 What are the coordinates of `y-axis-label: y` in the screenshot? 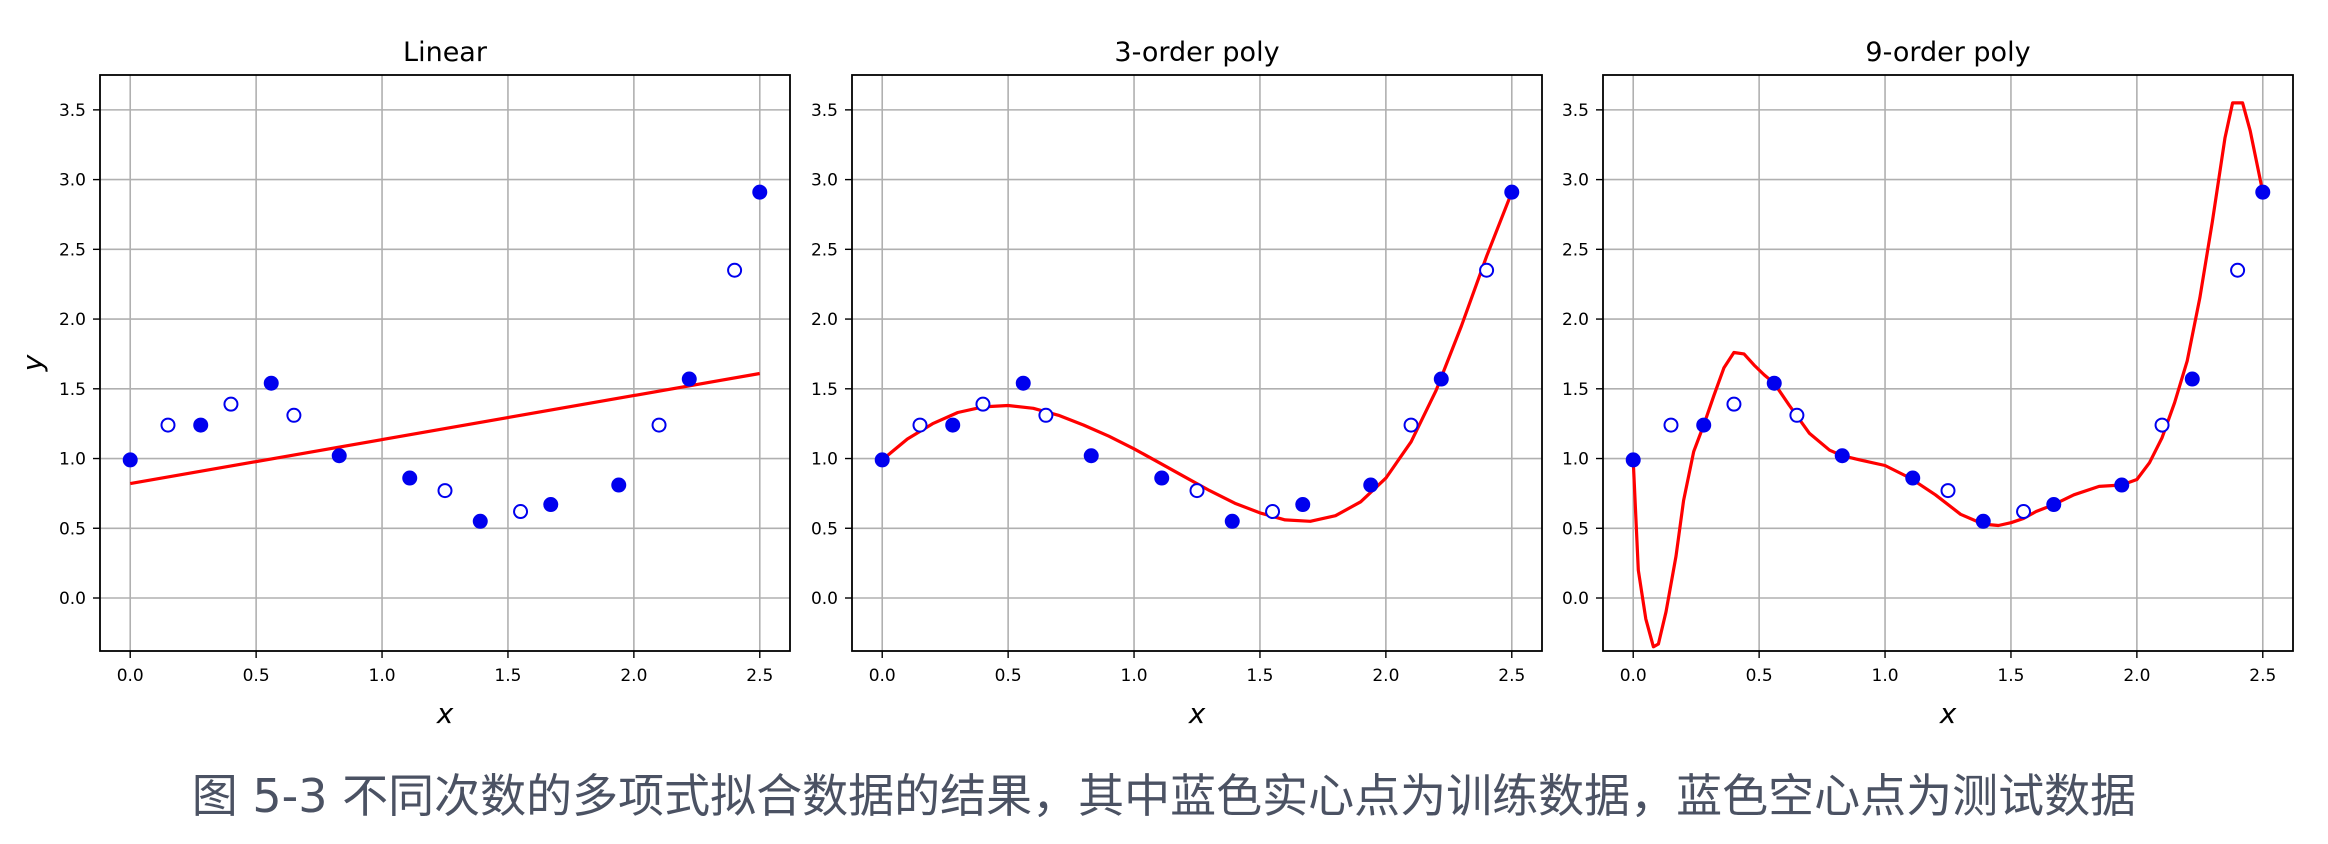 It's located at (32, 363).